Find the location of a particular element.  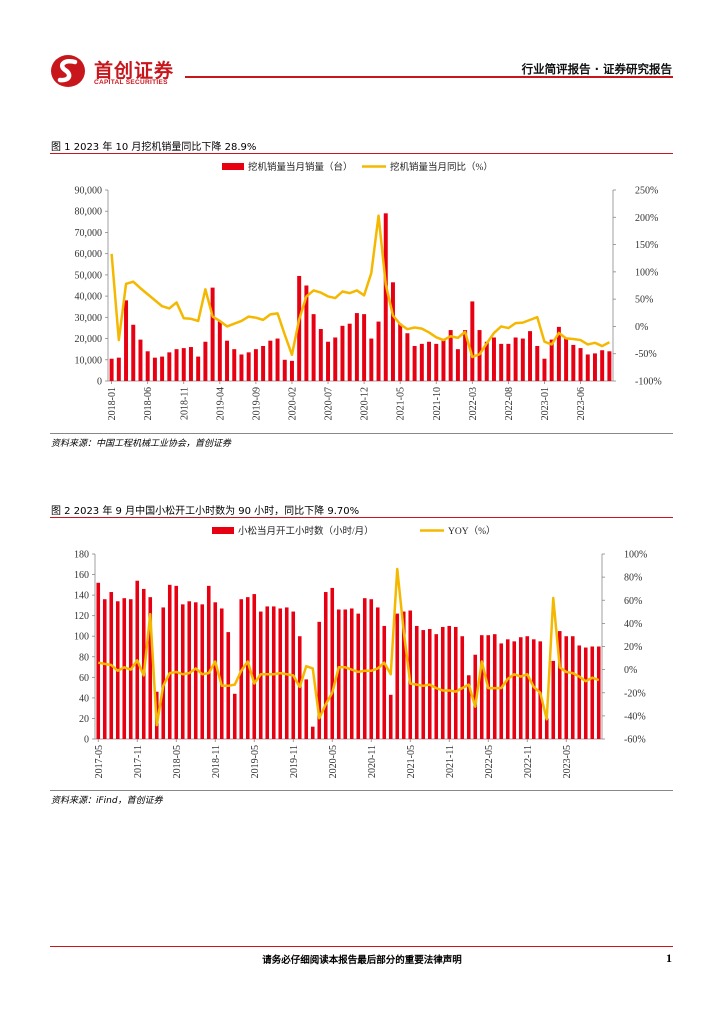

x-tick-label: 2020-02 is located at coordinates (292, 403).